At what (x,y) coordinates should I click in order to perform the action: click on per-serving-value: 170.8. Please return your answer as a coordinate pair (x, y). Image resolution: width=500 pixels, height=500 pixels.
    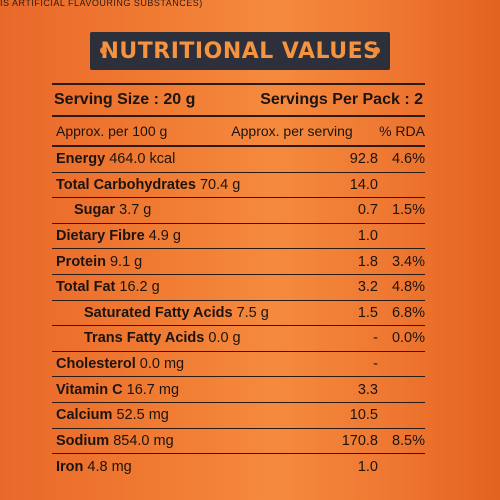
    Looking at the image, I should click on (359, 440).